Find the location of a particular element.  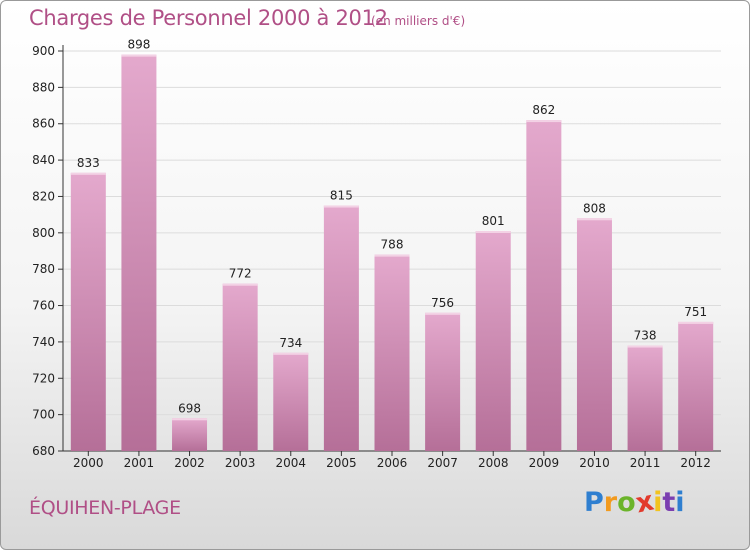

y-tick-label: 720 is located at coordinates (43, 378).